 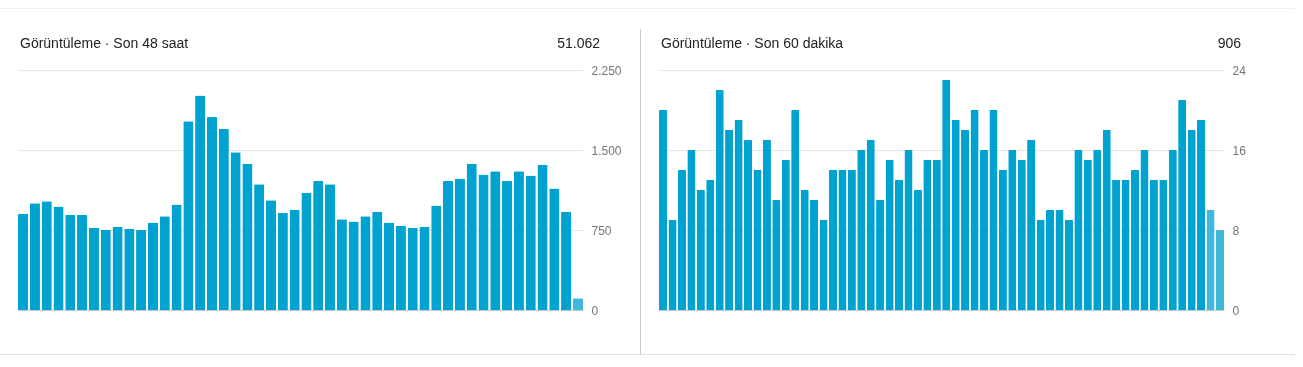 I want to click on y-tick-label: 16, so click(x=1239, y=150).